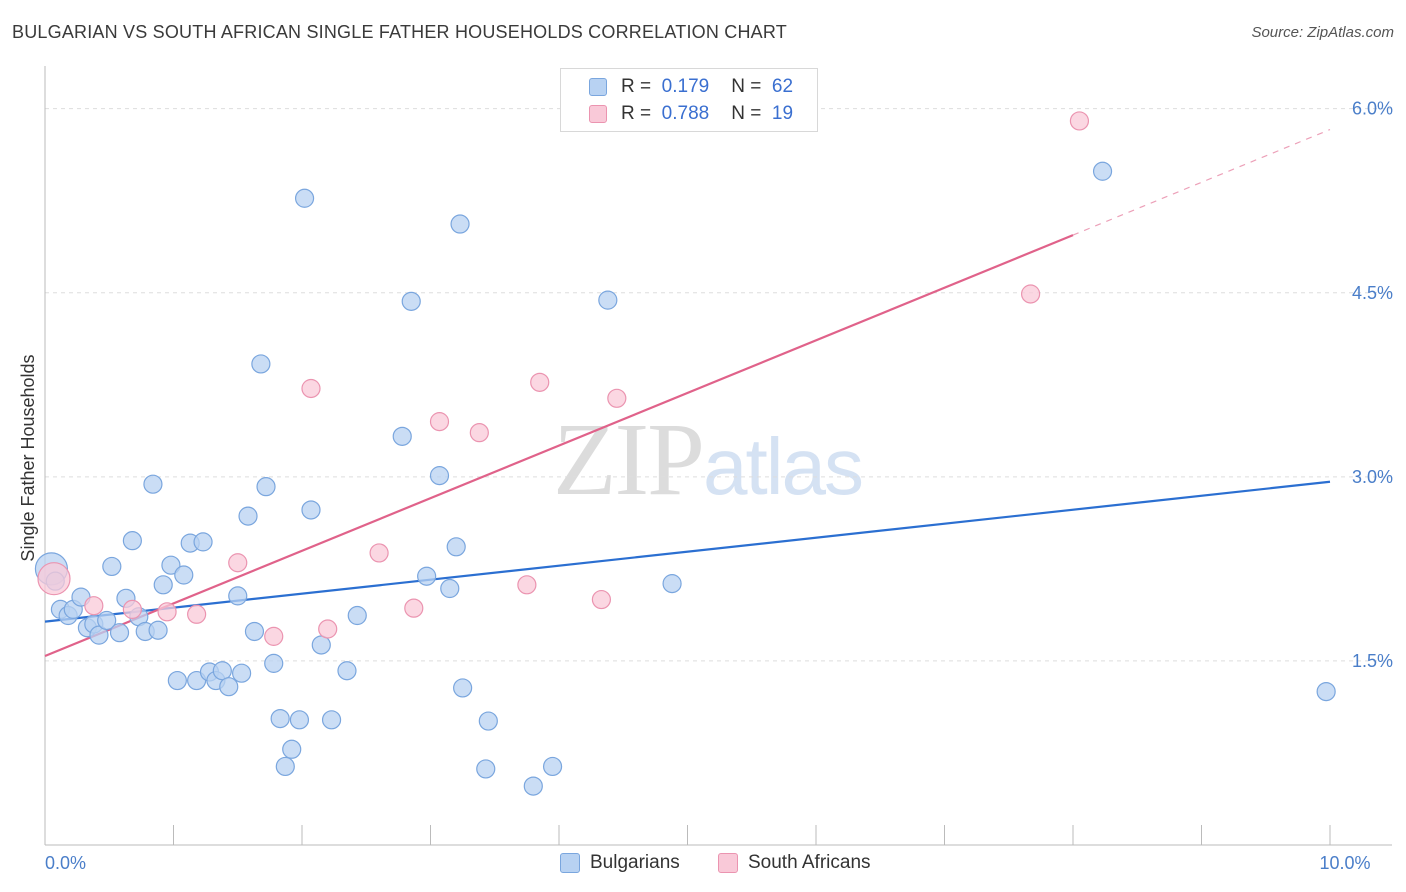  What do you see at coordinates (1344, 863) in the screenshot?
I see `x-tick-label: 10.0%` at bounding box center [1344, 863].